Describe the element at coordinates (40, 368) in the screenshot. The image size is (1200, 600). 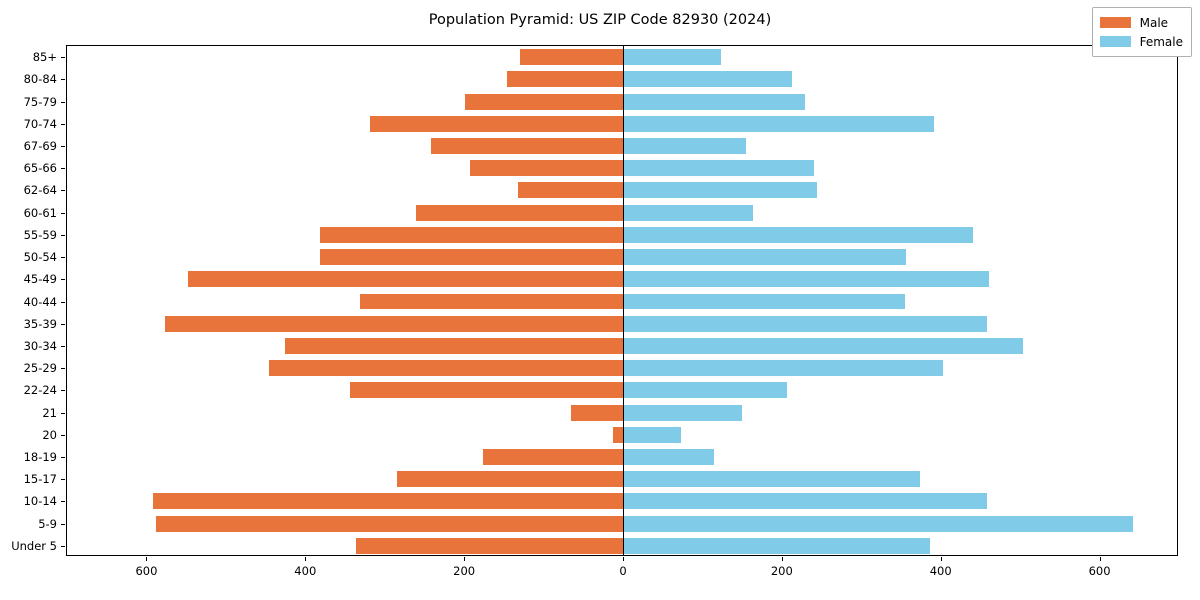
I see `y-axis-tick-label: 25-29` at that location.